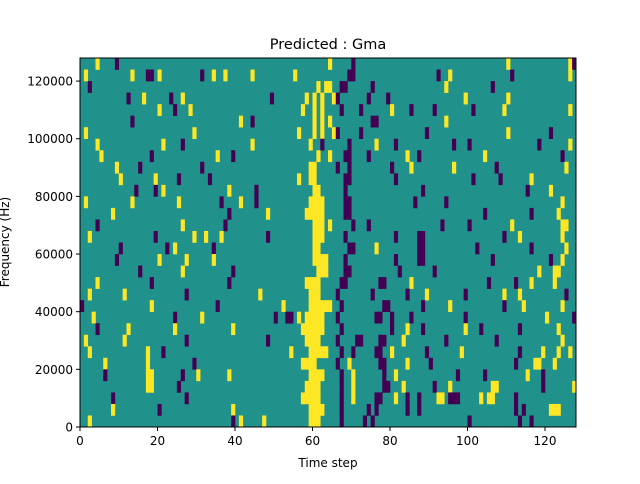  What do you see at coordinates (50, 139) in the screenshot?
I see `y-tick-label: 100000` at bounding box center [50, 139].